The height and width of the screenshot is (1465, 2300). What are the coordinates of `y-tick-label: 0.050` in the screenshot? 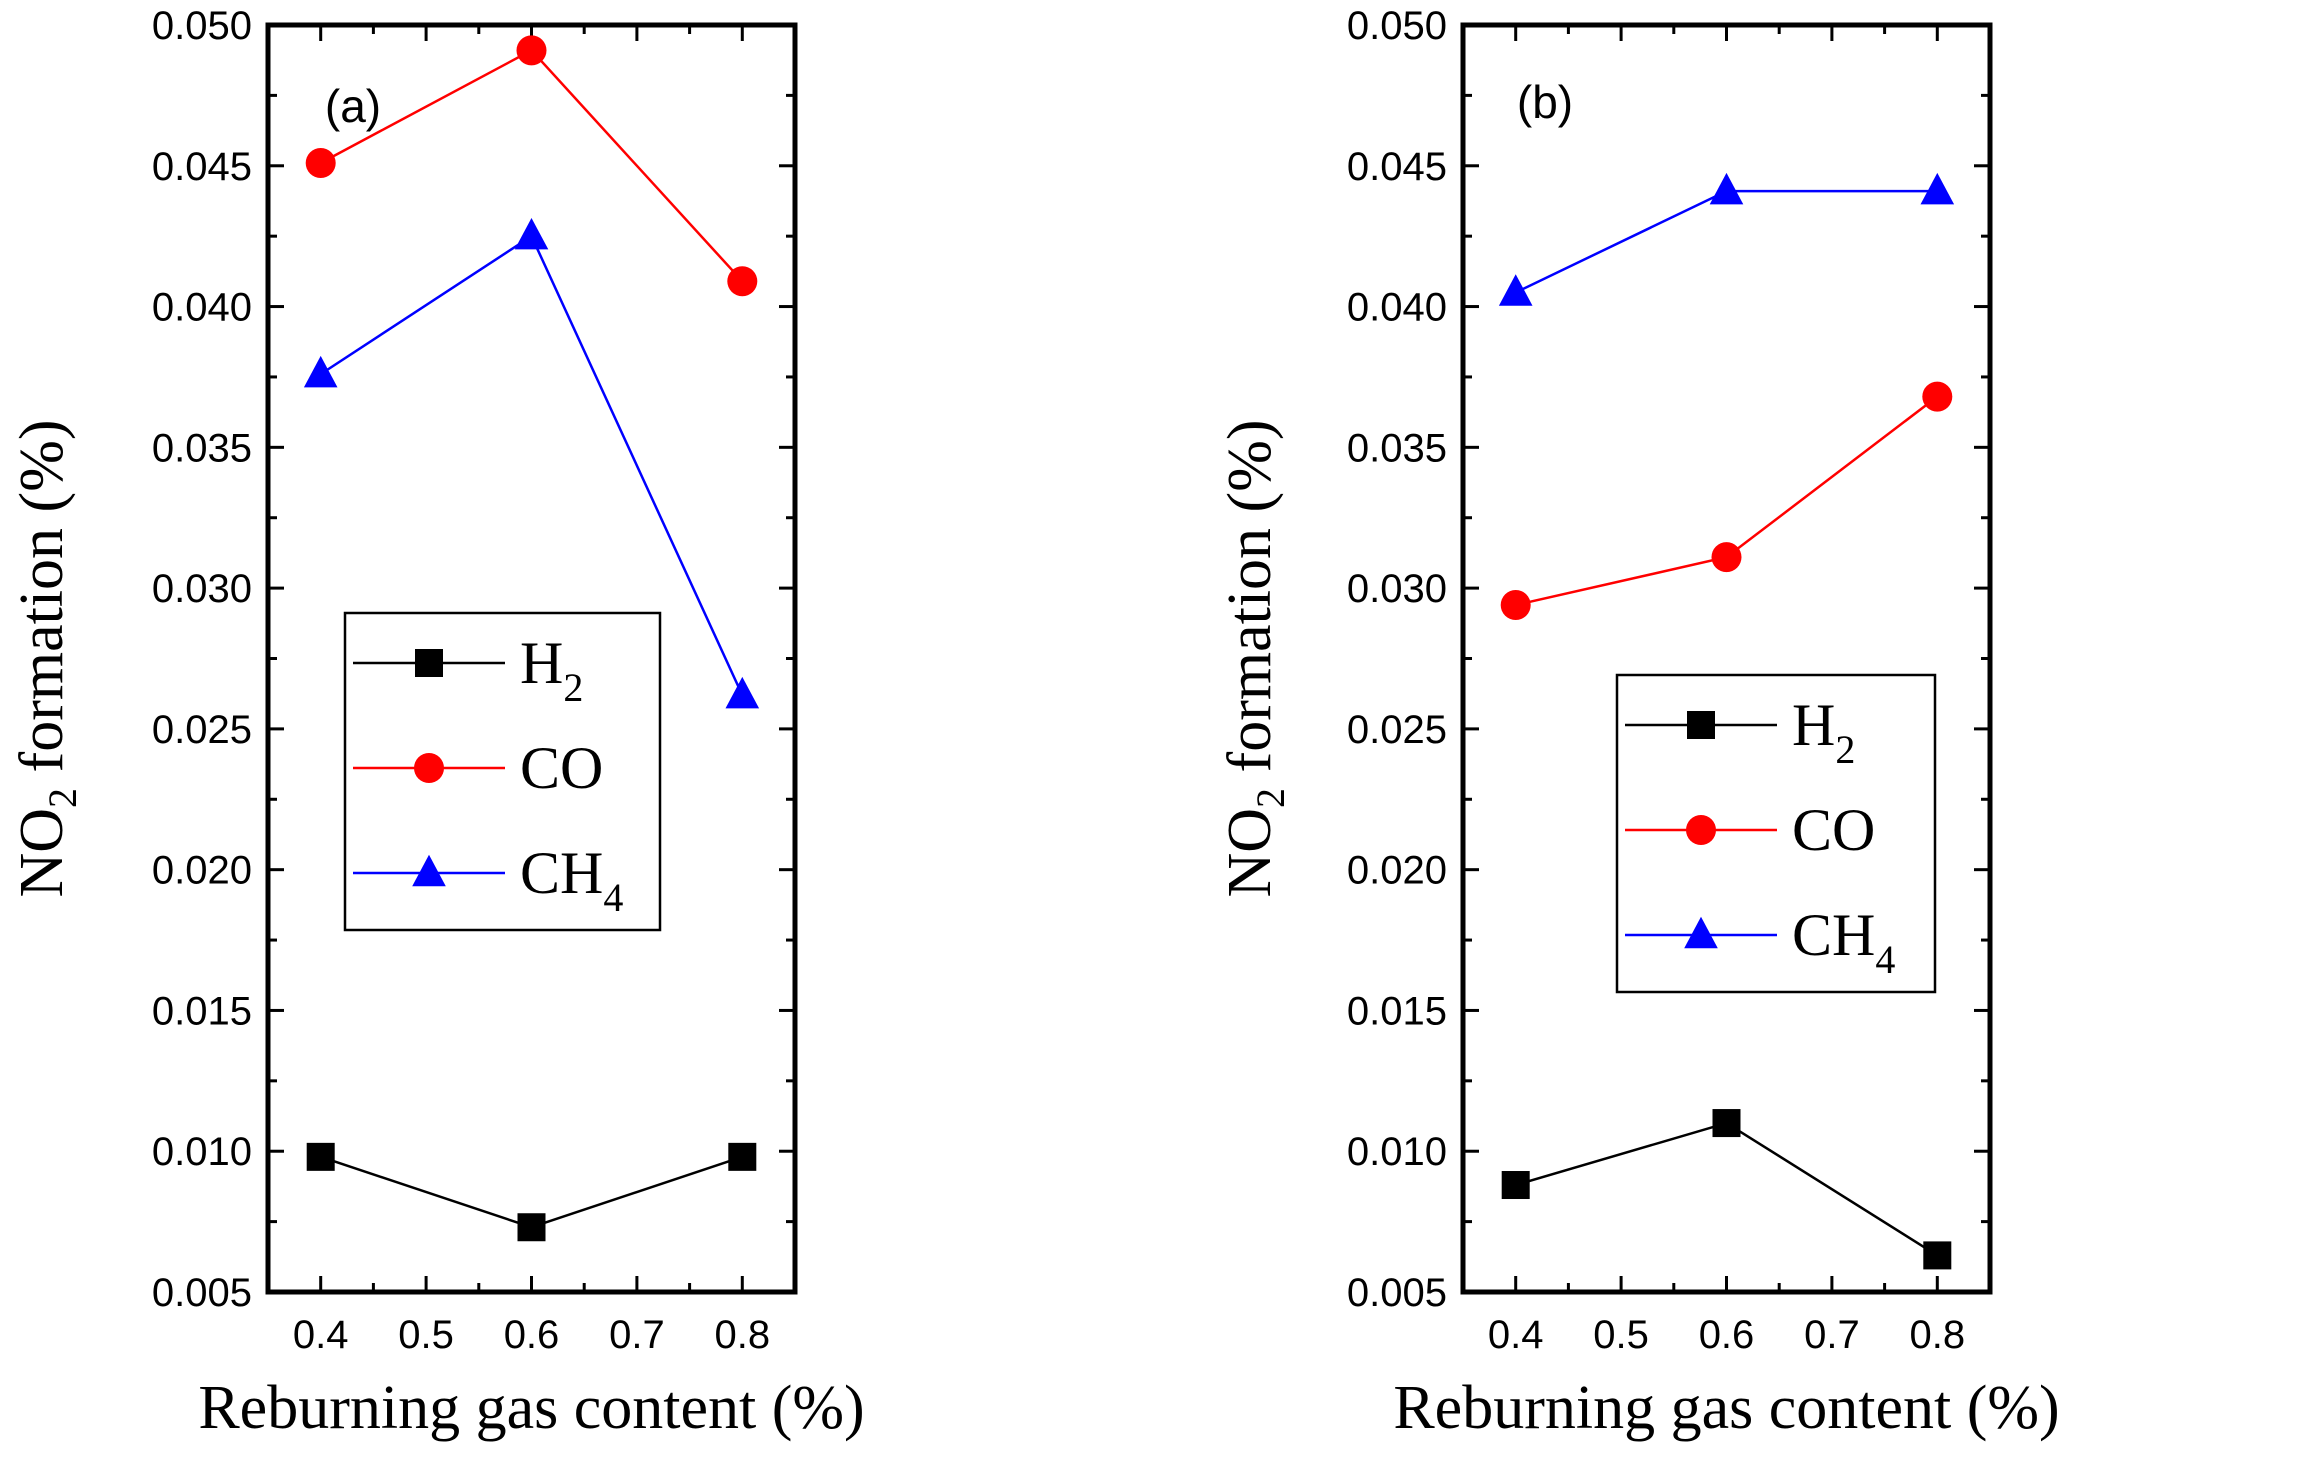 It's located at (202, 26).